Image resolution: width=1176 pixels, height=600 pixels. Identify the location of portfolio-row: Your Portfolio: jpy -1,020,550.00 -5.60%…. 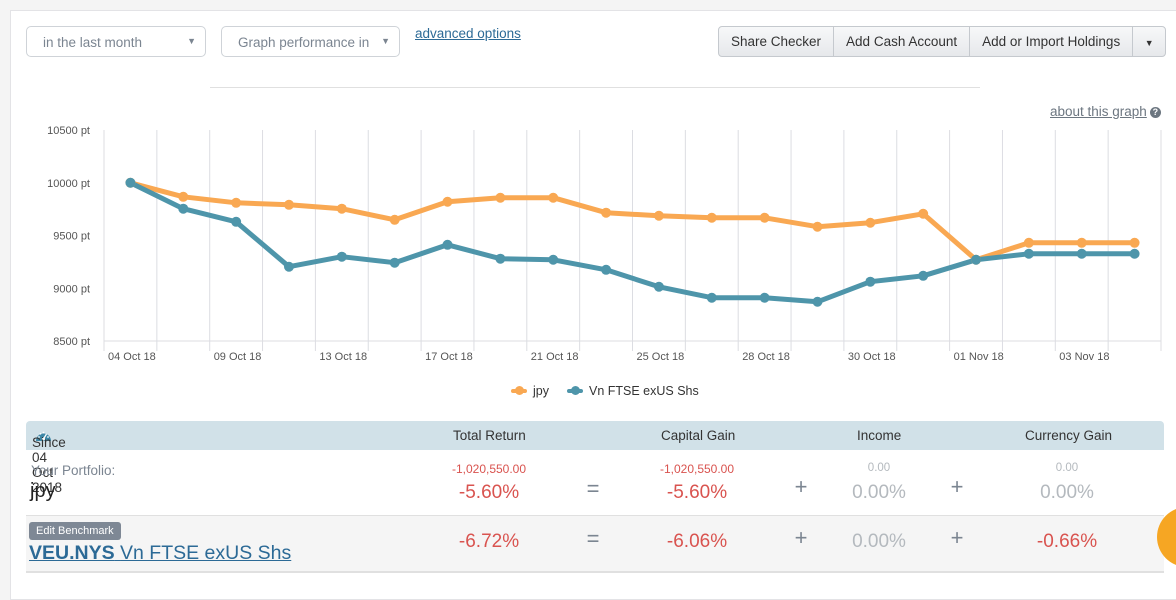
(595, 483).